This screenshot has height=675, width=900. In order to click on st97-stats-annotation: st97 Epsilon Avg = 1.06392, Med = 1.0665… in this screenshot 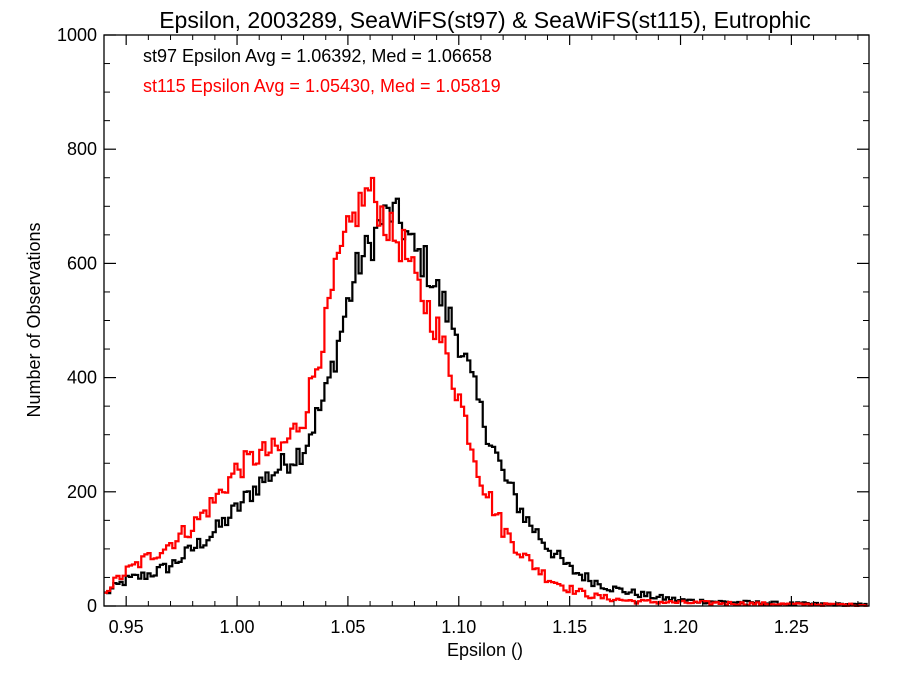, I will do `click(317, 56)`.